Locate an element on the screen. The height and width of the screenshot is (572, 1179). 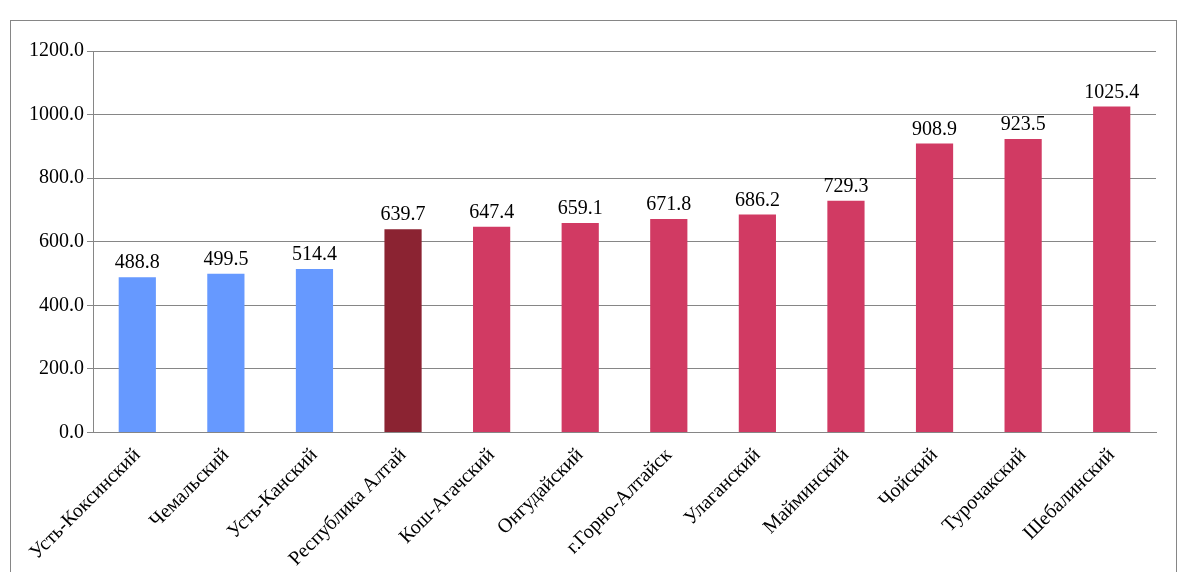
data-label: 514.4 is located at coordinates (314, 253).